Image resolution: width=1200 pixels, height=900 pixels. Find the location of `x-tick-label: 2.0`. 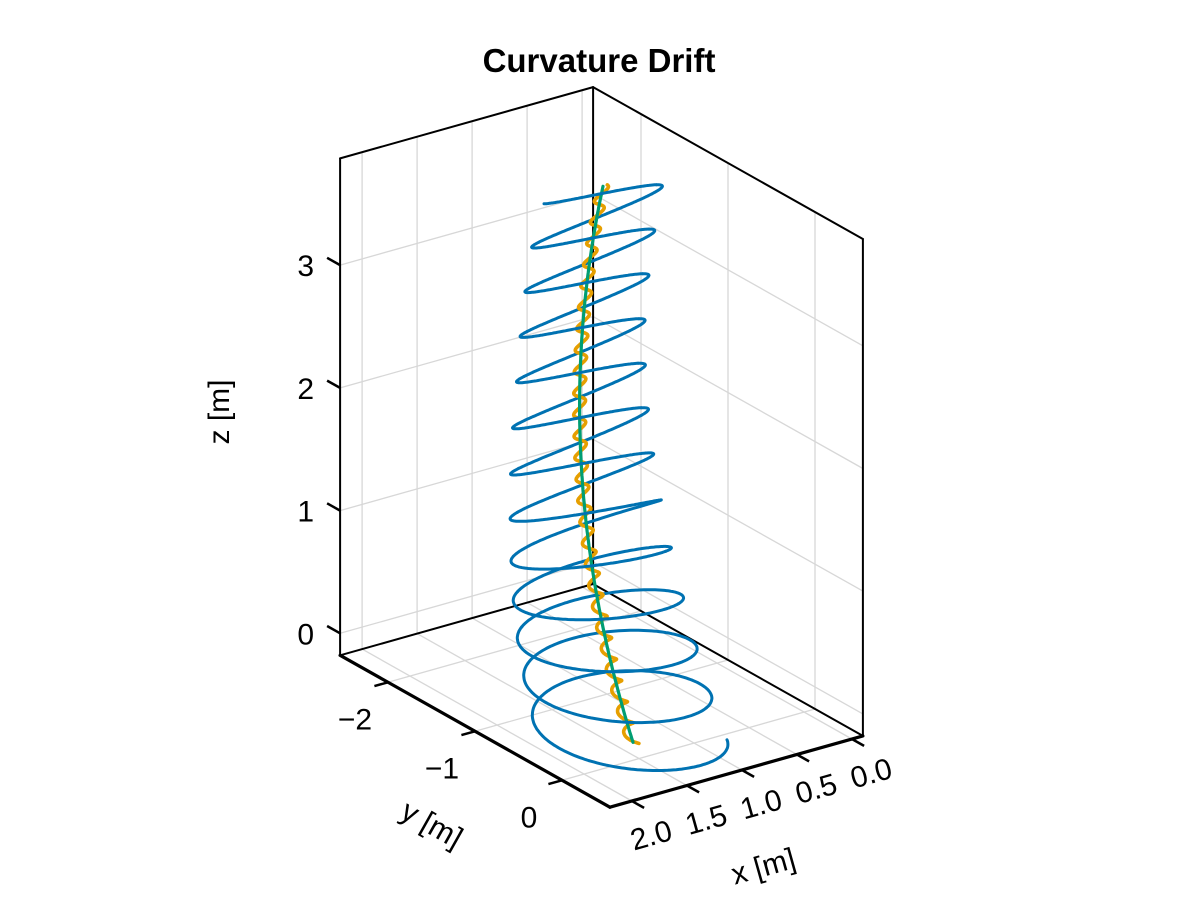

x-tick-label: 2.0 is located at coordinates (651, 835).